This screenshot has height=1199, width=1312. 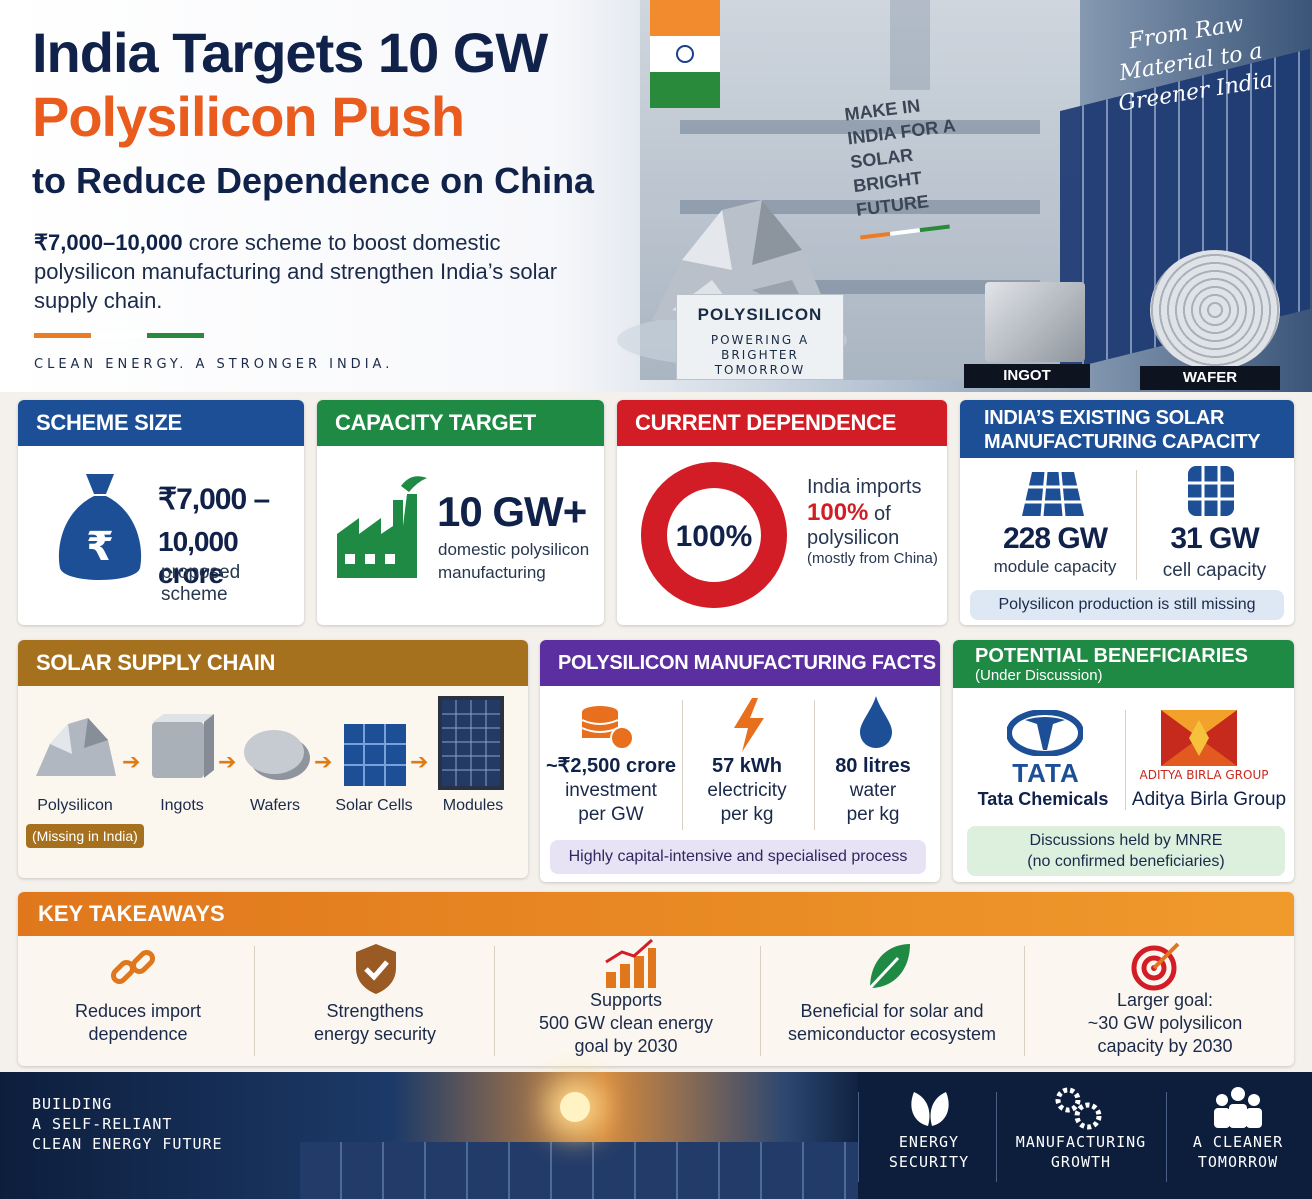 I want to click on dep-line-1: India imports, so click(x=864, y=487).